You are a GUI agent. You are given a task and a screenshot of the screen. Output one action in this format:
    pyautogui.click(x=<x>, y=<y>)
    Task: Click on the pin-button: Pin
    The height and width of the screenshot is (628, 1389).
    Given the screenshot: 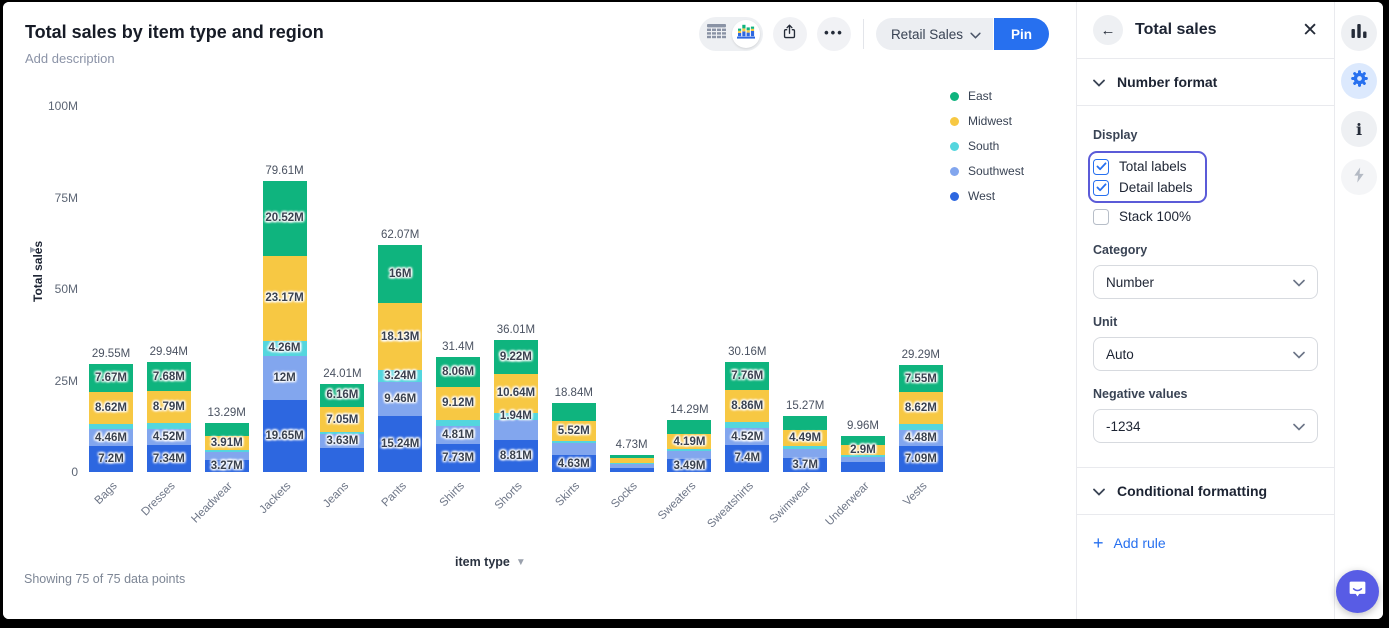 What is the action you would take?
    pyautogui.click(x=1021, y=34)
    